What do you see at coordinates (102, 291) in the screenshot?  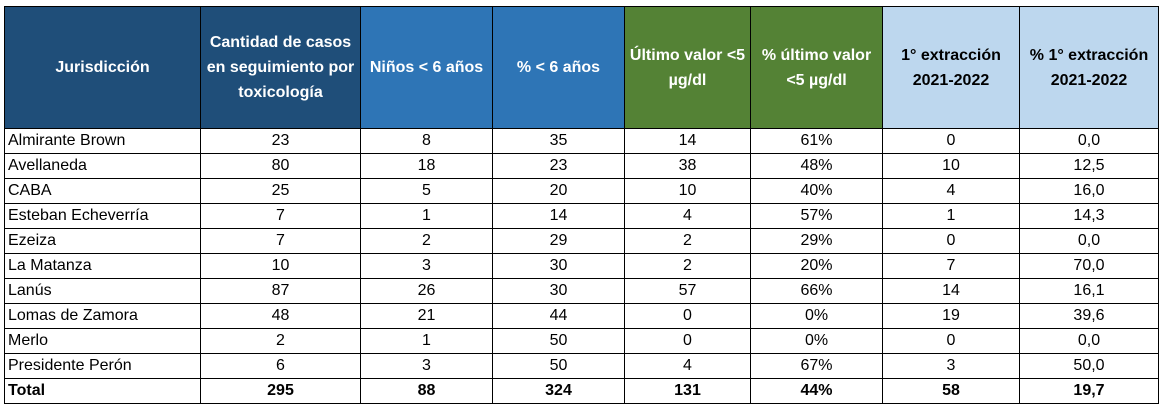 I see `jurisdiction-cell: Lanús` at bounding box center [102, 291].